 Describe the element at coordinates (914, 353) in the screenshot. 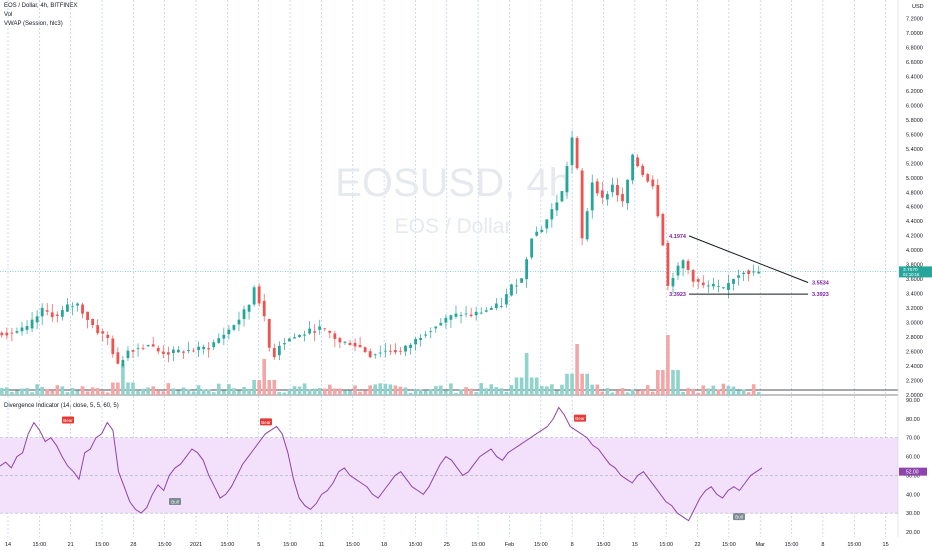

I see `price-tick-label: 2.6000` at that location.